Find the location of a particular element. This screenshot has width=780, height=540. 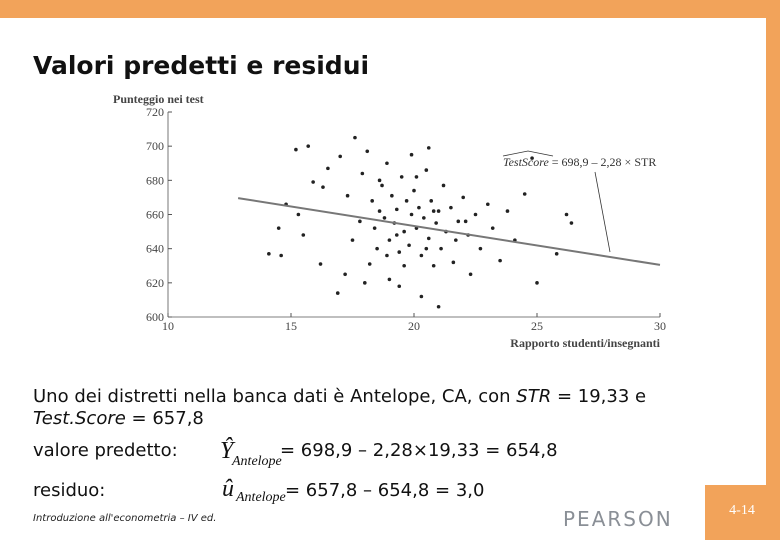

y-tick-label: 680 is located at coordinates (155, 180).